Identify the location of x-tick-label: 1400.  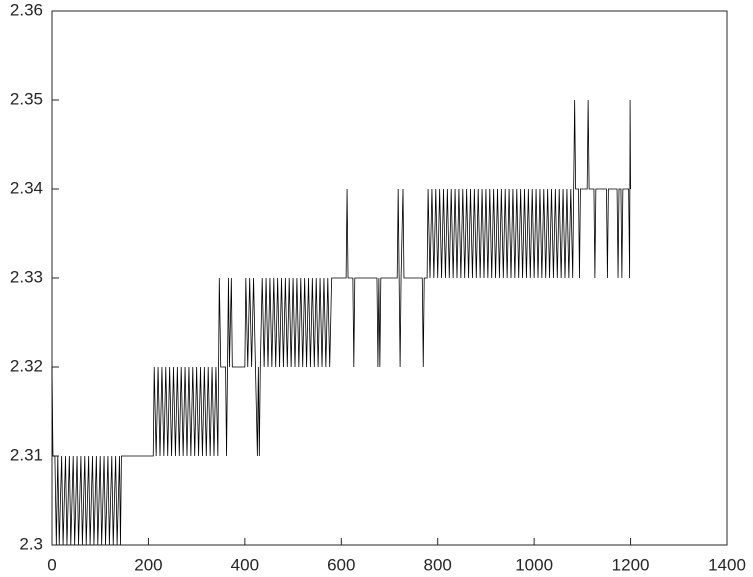
(727, 564).